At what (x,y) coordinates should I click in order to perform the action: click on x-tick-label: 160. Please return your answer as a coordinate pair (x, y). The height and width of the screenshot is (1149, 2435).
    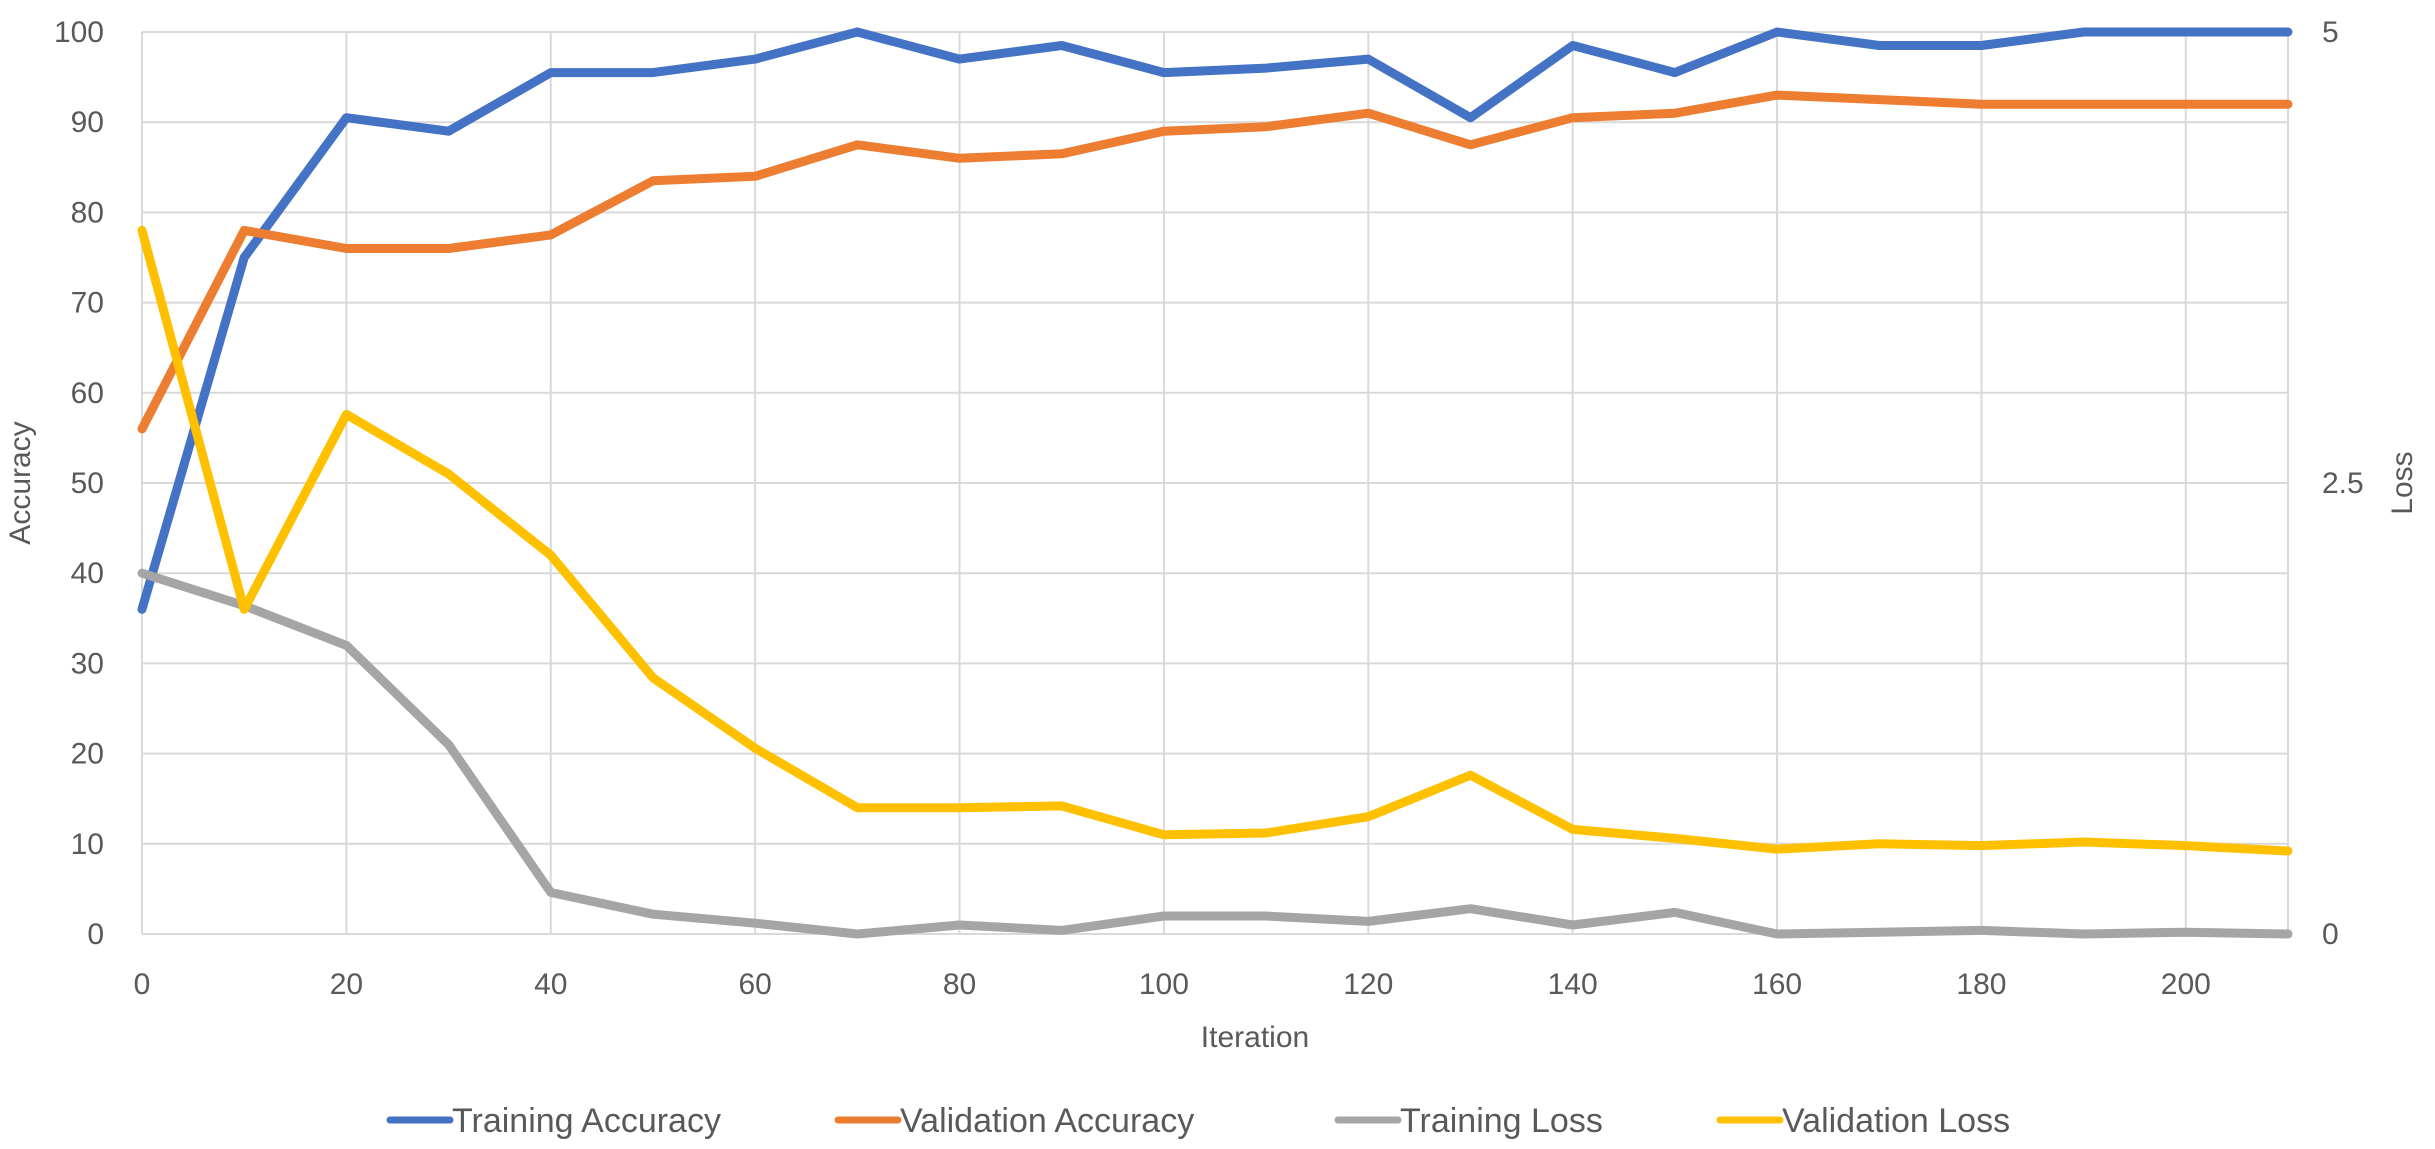
    Looking at the image, I should click on (1777, 984).